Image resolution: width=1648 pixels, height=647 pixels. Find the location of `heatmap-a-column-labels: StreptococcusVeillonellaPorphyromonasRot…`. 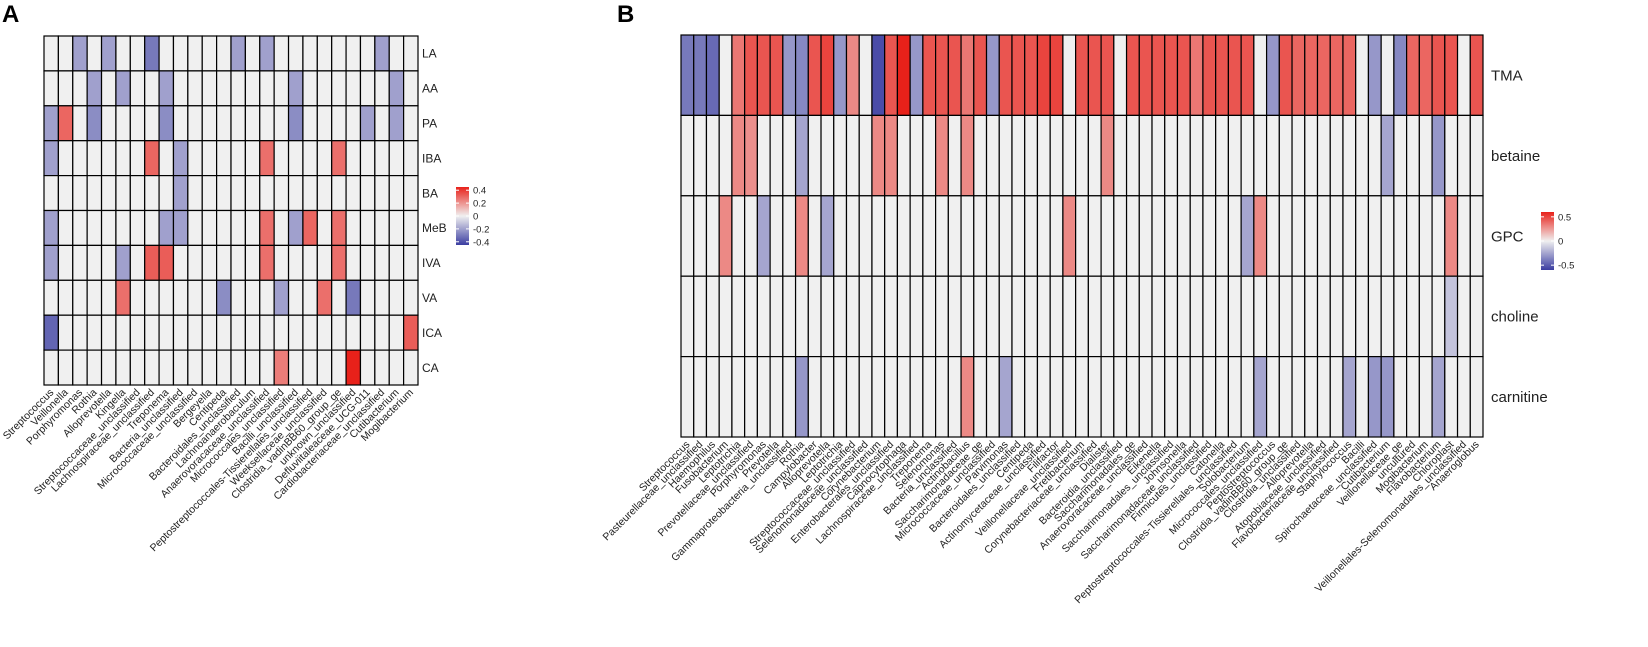

heatmap-a-column-labels: StreptococcusVeillonellaPorphyromonasRot… is located at coordinates (208, 470).